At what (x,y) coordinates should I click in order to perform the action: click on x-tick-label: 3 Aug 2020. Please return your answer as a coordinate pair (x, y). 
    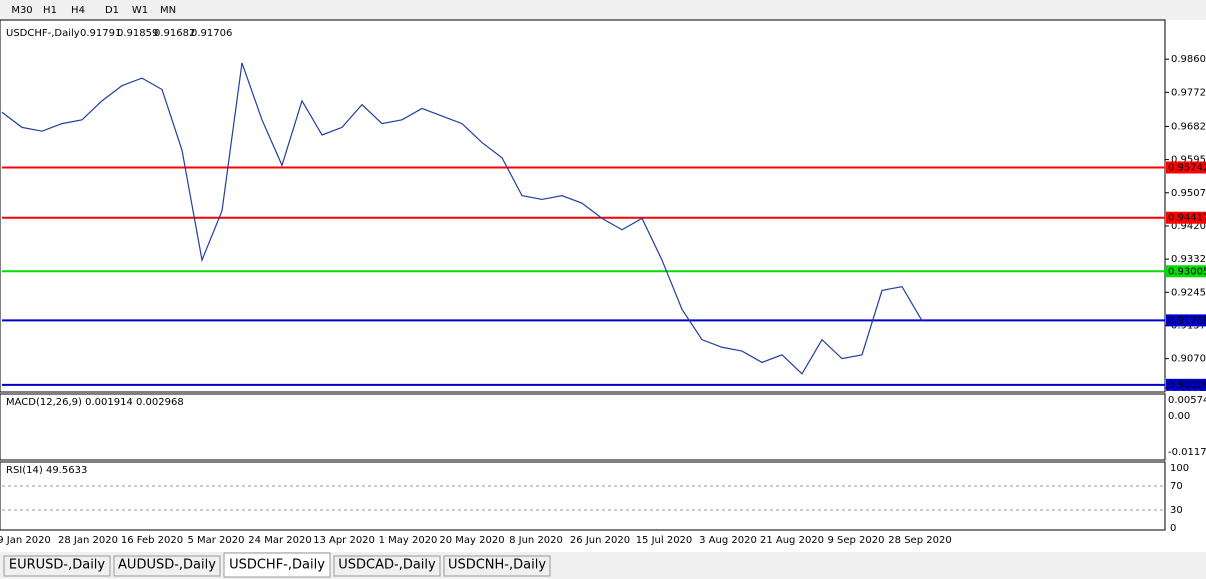
    Looking at the image, I should click on (728, 540).